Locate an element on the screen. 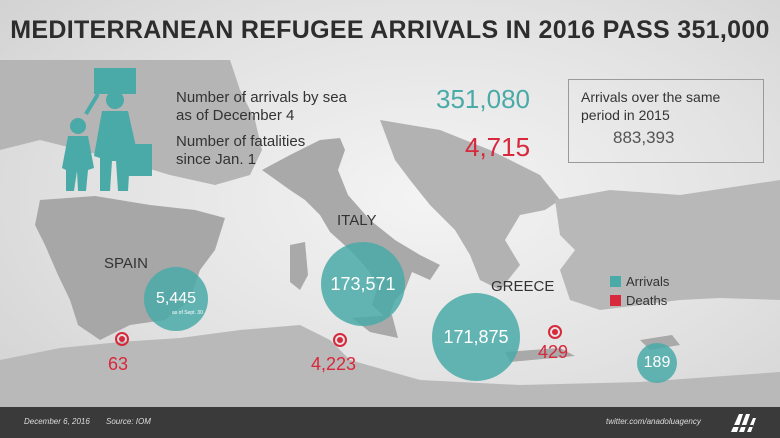 The width and height of the screenshot is (780, 438). legend-deaths-swatch is located at coordinates (615, 300).